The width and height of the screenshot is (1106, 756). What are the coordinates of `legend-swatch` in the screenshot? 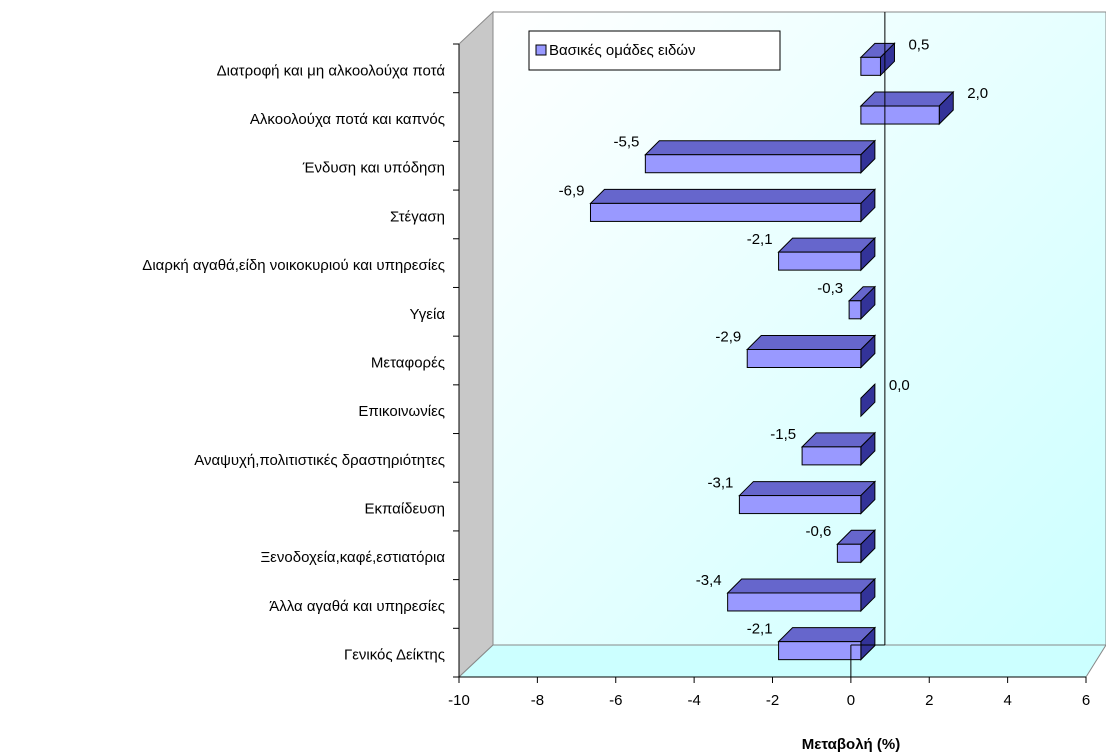 It's located at (541, 50).